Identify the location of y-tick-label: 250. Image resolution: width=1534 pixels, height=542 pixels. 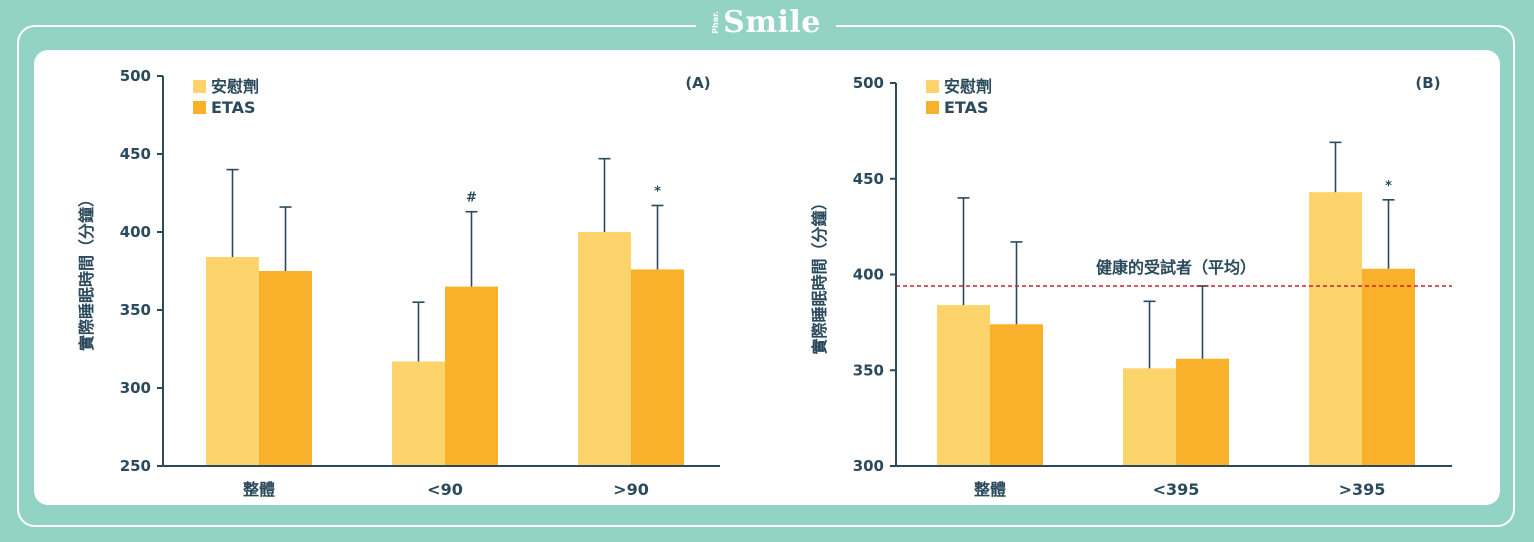
(135, 466).